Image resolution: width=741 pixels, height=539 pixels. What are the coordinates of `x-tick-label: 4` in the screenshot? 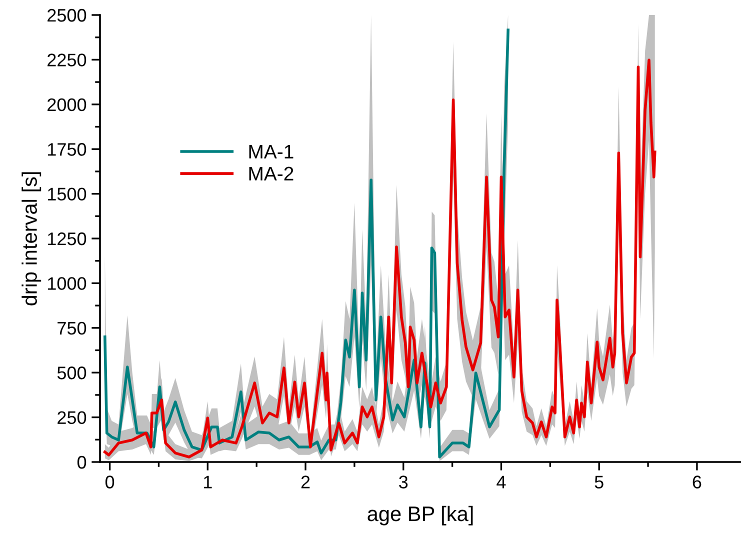 It's located at (501, 482).